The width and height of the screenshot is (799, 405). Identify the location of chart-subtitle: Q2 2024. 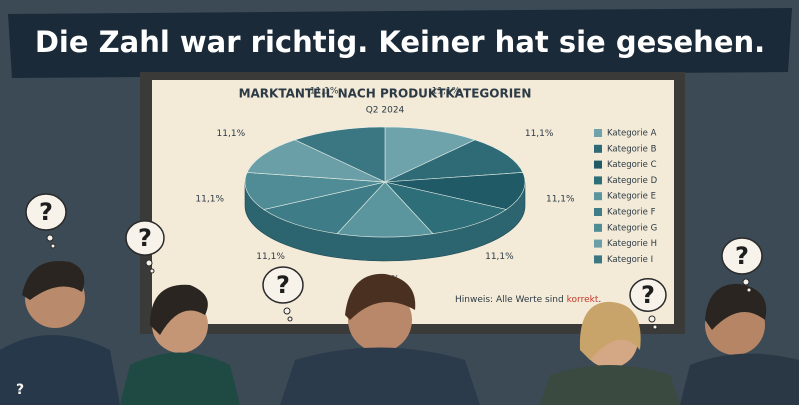
(385, 111).